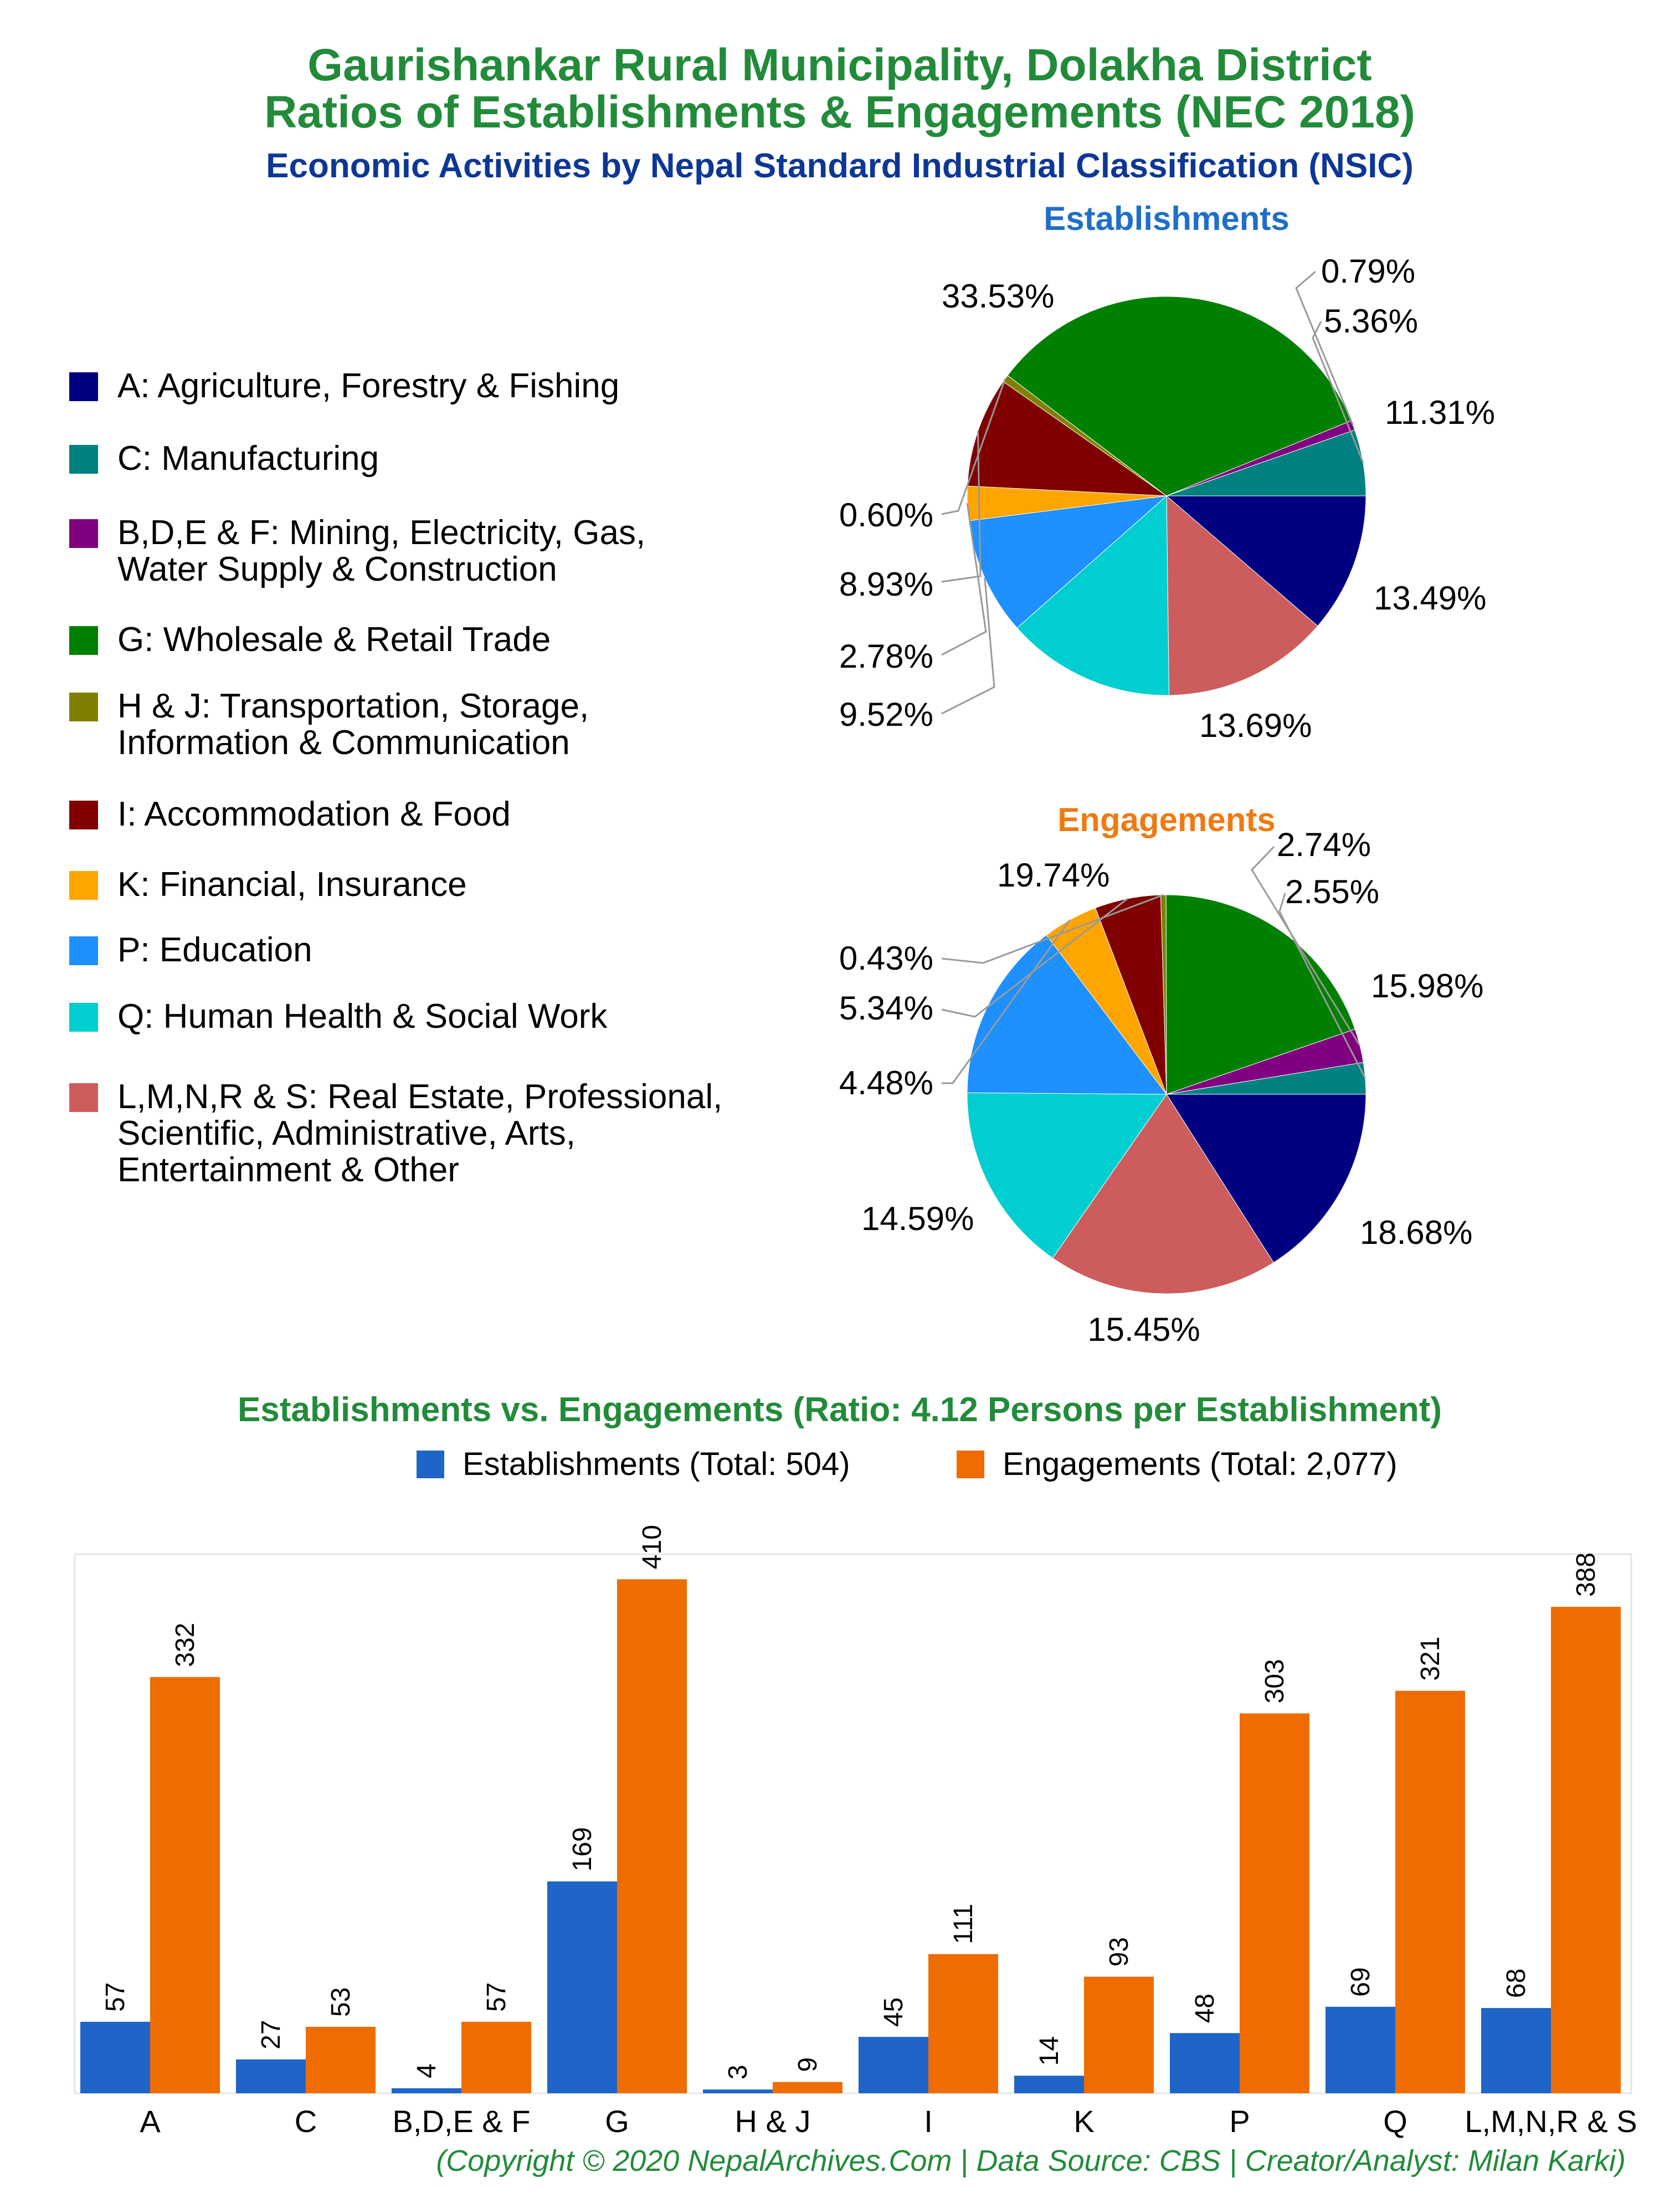 Image resolution: width=1680 pixels, height=2193 pixels. I want to click on establishments-value-label: 48, so click(1205, 2008).